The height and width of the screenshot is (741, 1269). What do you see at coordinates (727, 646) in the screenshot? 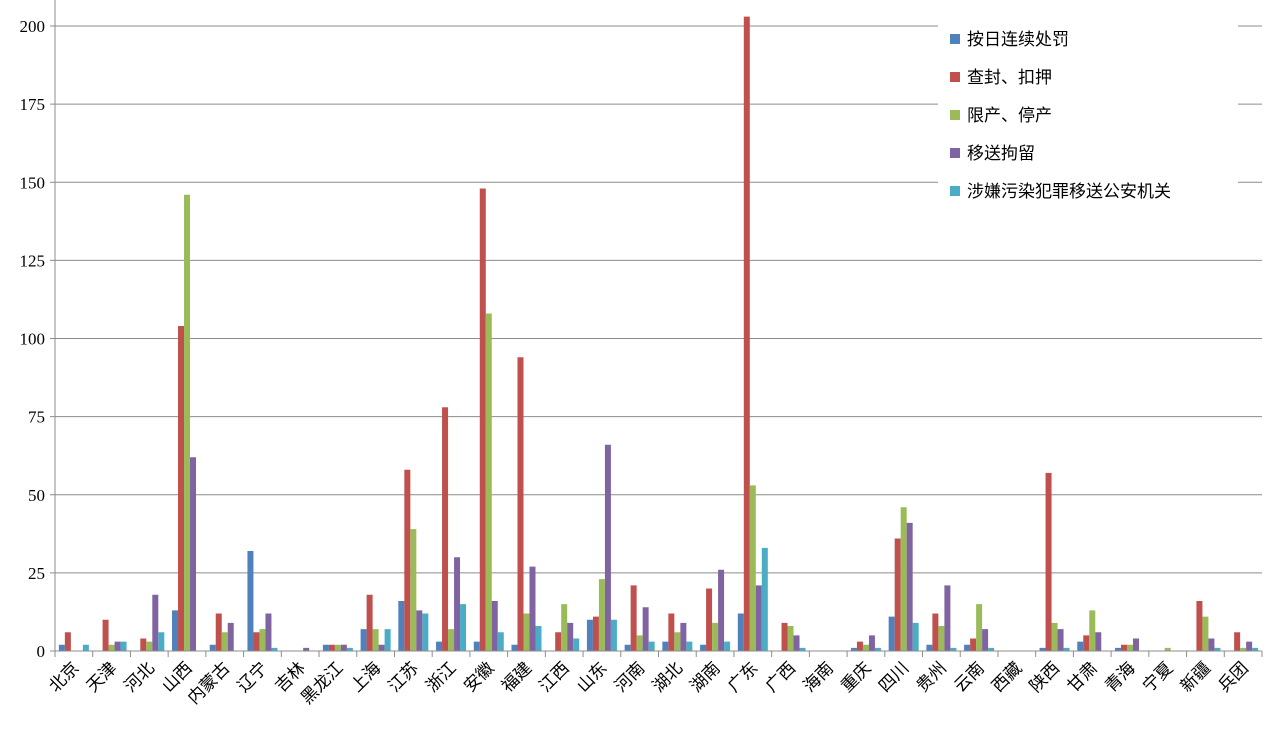
I see `bar-湖南-涉嫌污染犯罪移送公安机关` at bounding box center [727, 646].